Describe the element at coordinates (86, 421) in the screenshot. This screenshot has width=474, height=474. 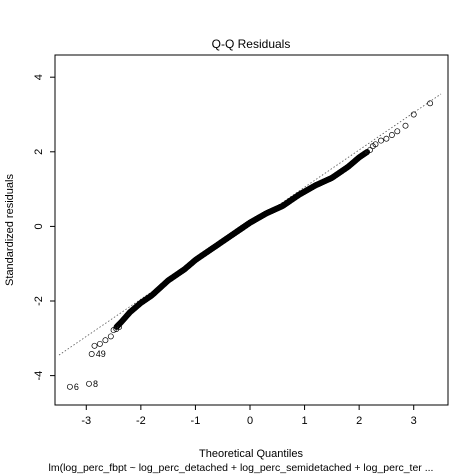
I see `x-tick-label: -3` at that location.